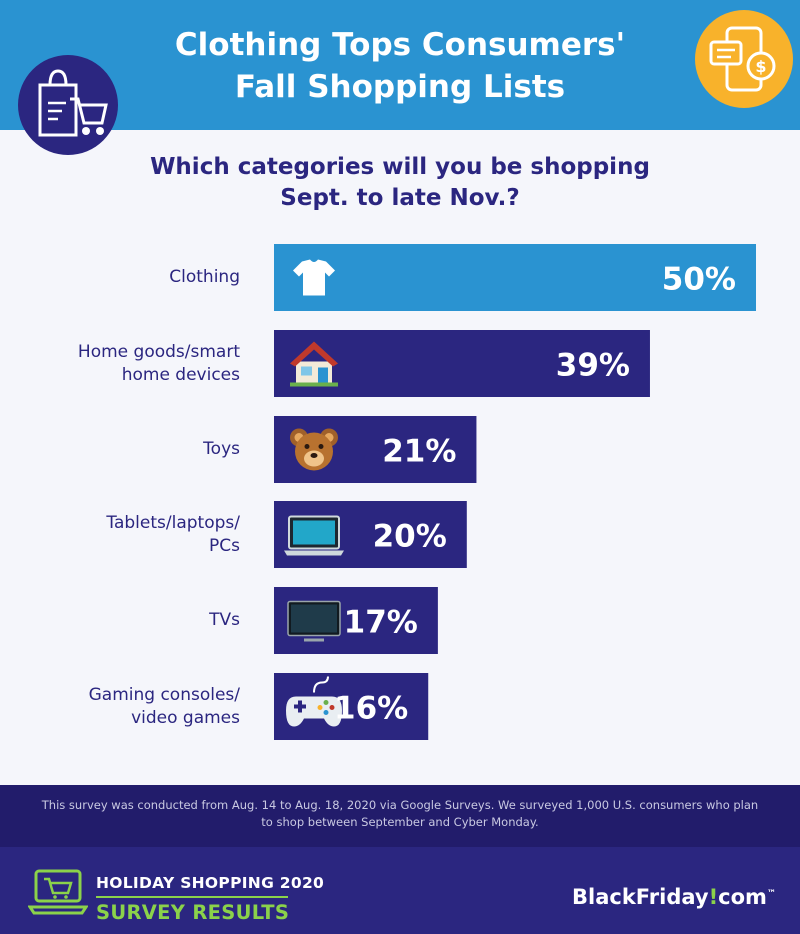 The height and width of the screenshot is (934, 800). I want to click on category-label: TVs, so click(120, 620).